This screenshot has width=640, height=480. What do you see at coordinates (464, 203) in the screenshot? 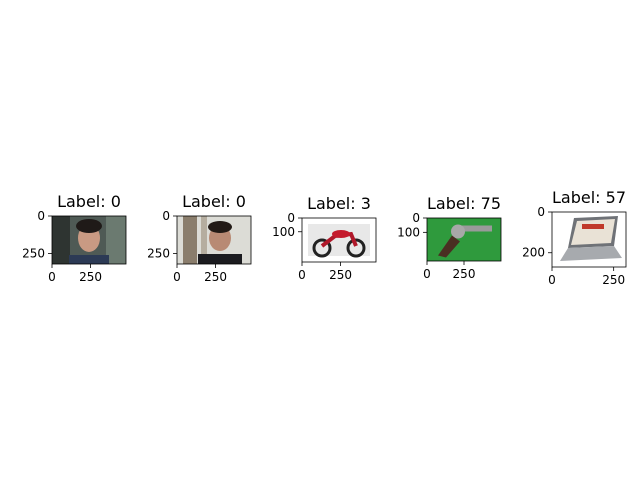
I see `subplot-title: Label: 75` at bounding box center [464, 203].